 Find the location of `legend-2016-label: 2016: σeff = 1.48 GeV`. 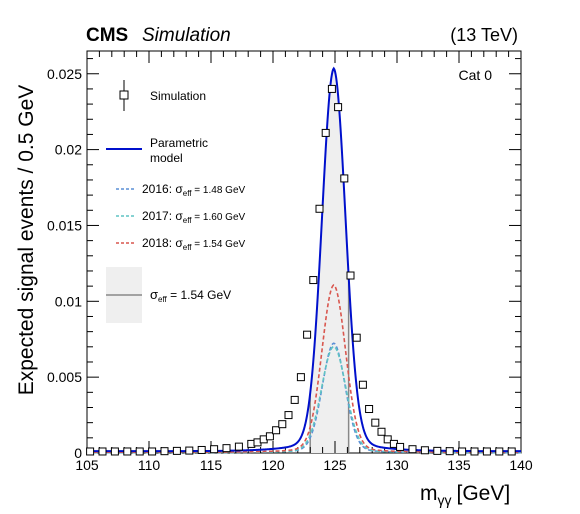

legend-2016-label: 2016: σeff = 1.48 GeV is located at coordinates (194, 190).